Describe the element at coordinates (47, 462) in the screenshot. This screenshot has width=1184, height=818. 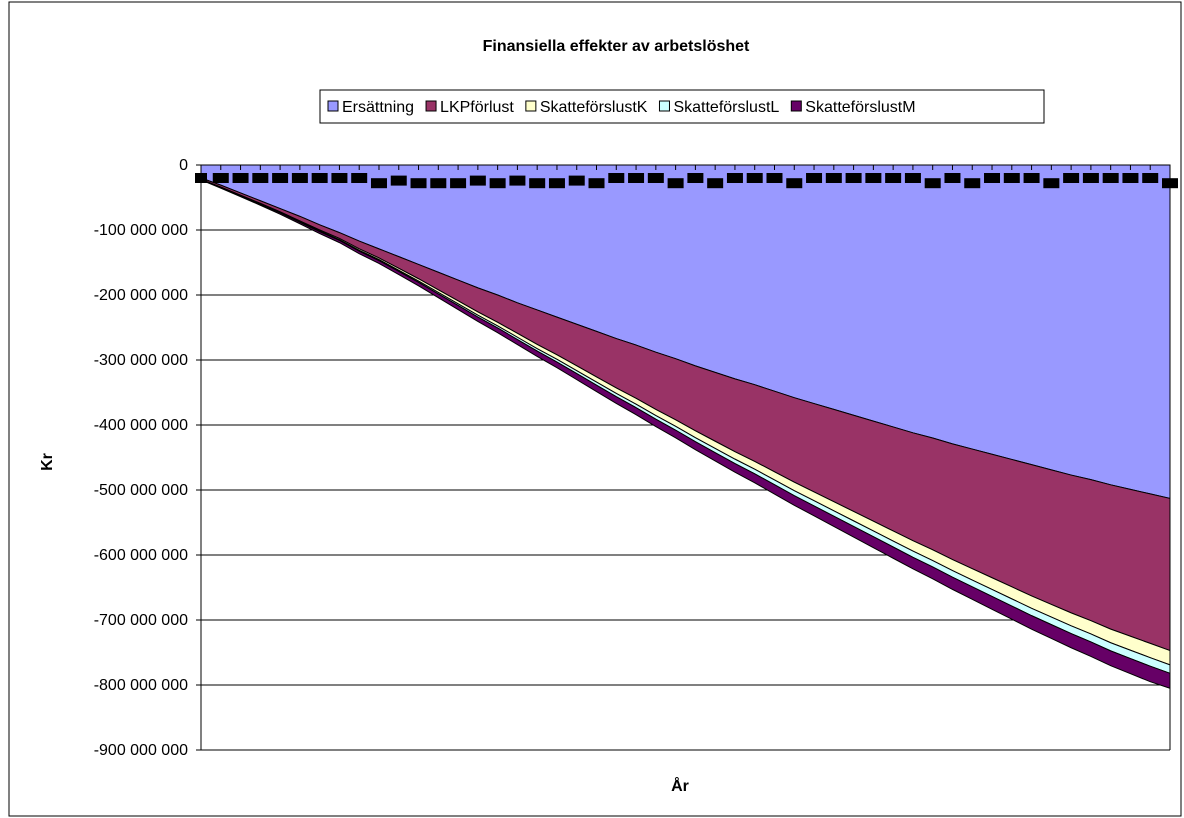
I see `y-axis-title: Kr` at that location.